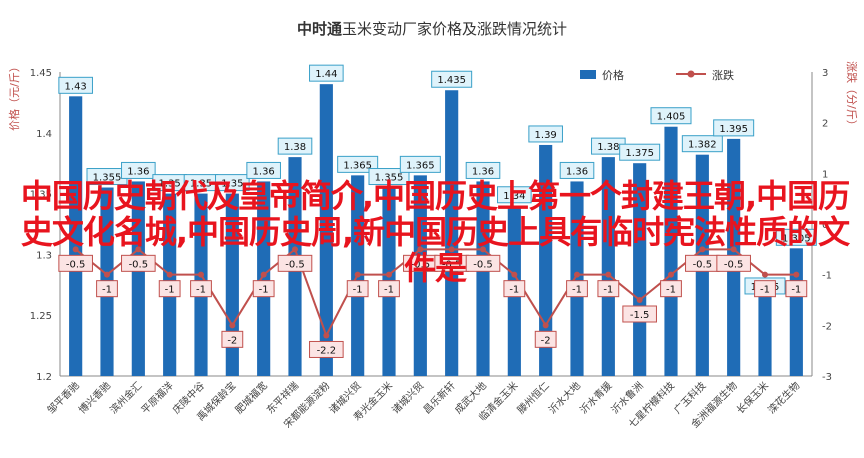  I want to click on x-category-label: 诸城兴贸, so click(408, 398).